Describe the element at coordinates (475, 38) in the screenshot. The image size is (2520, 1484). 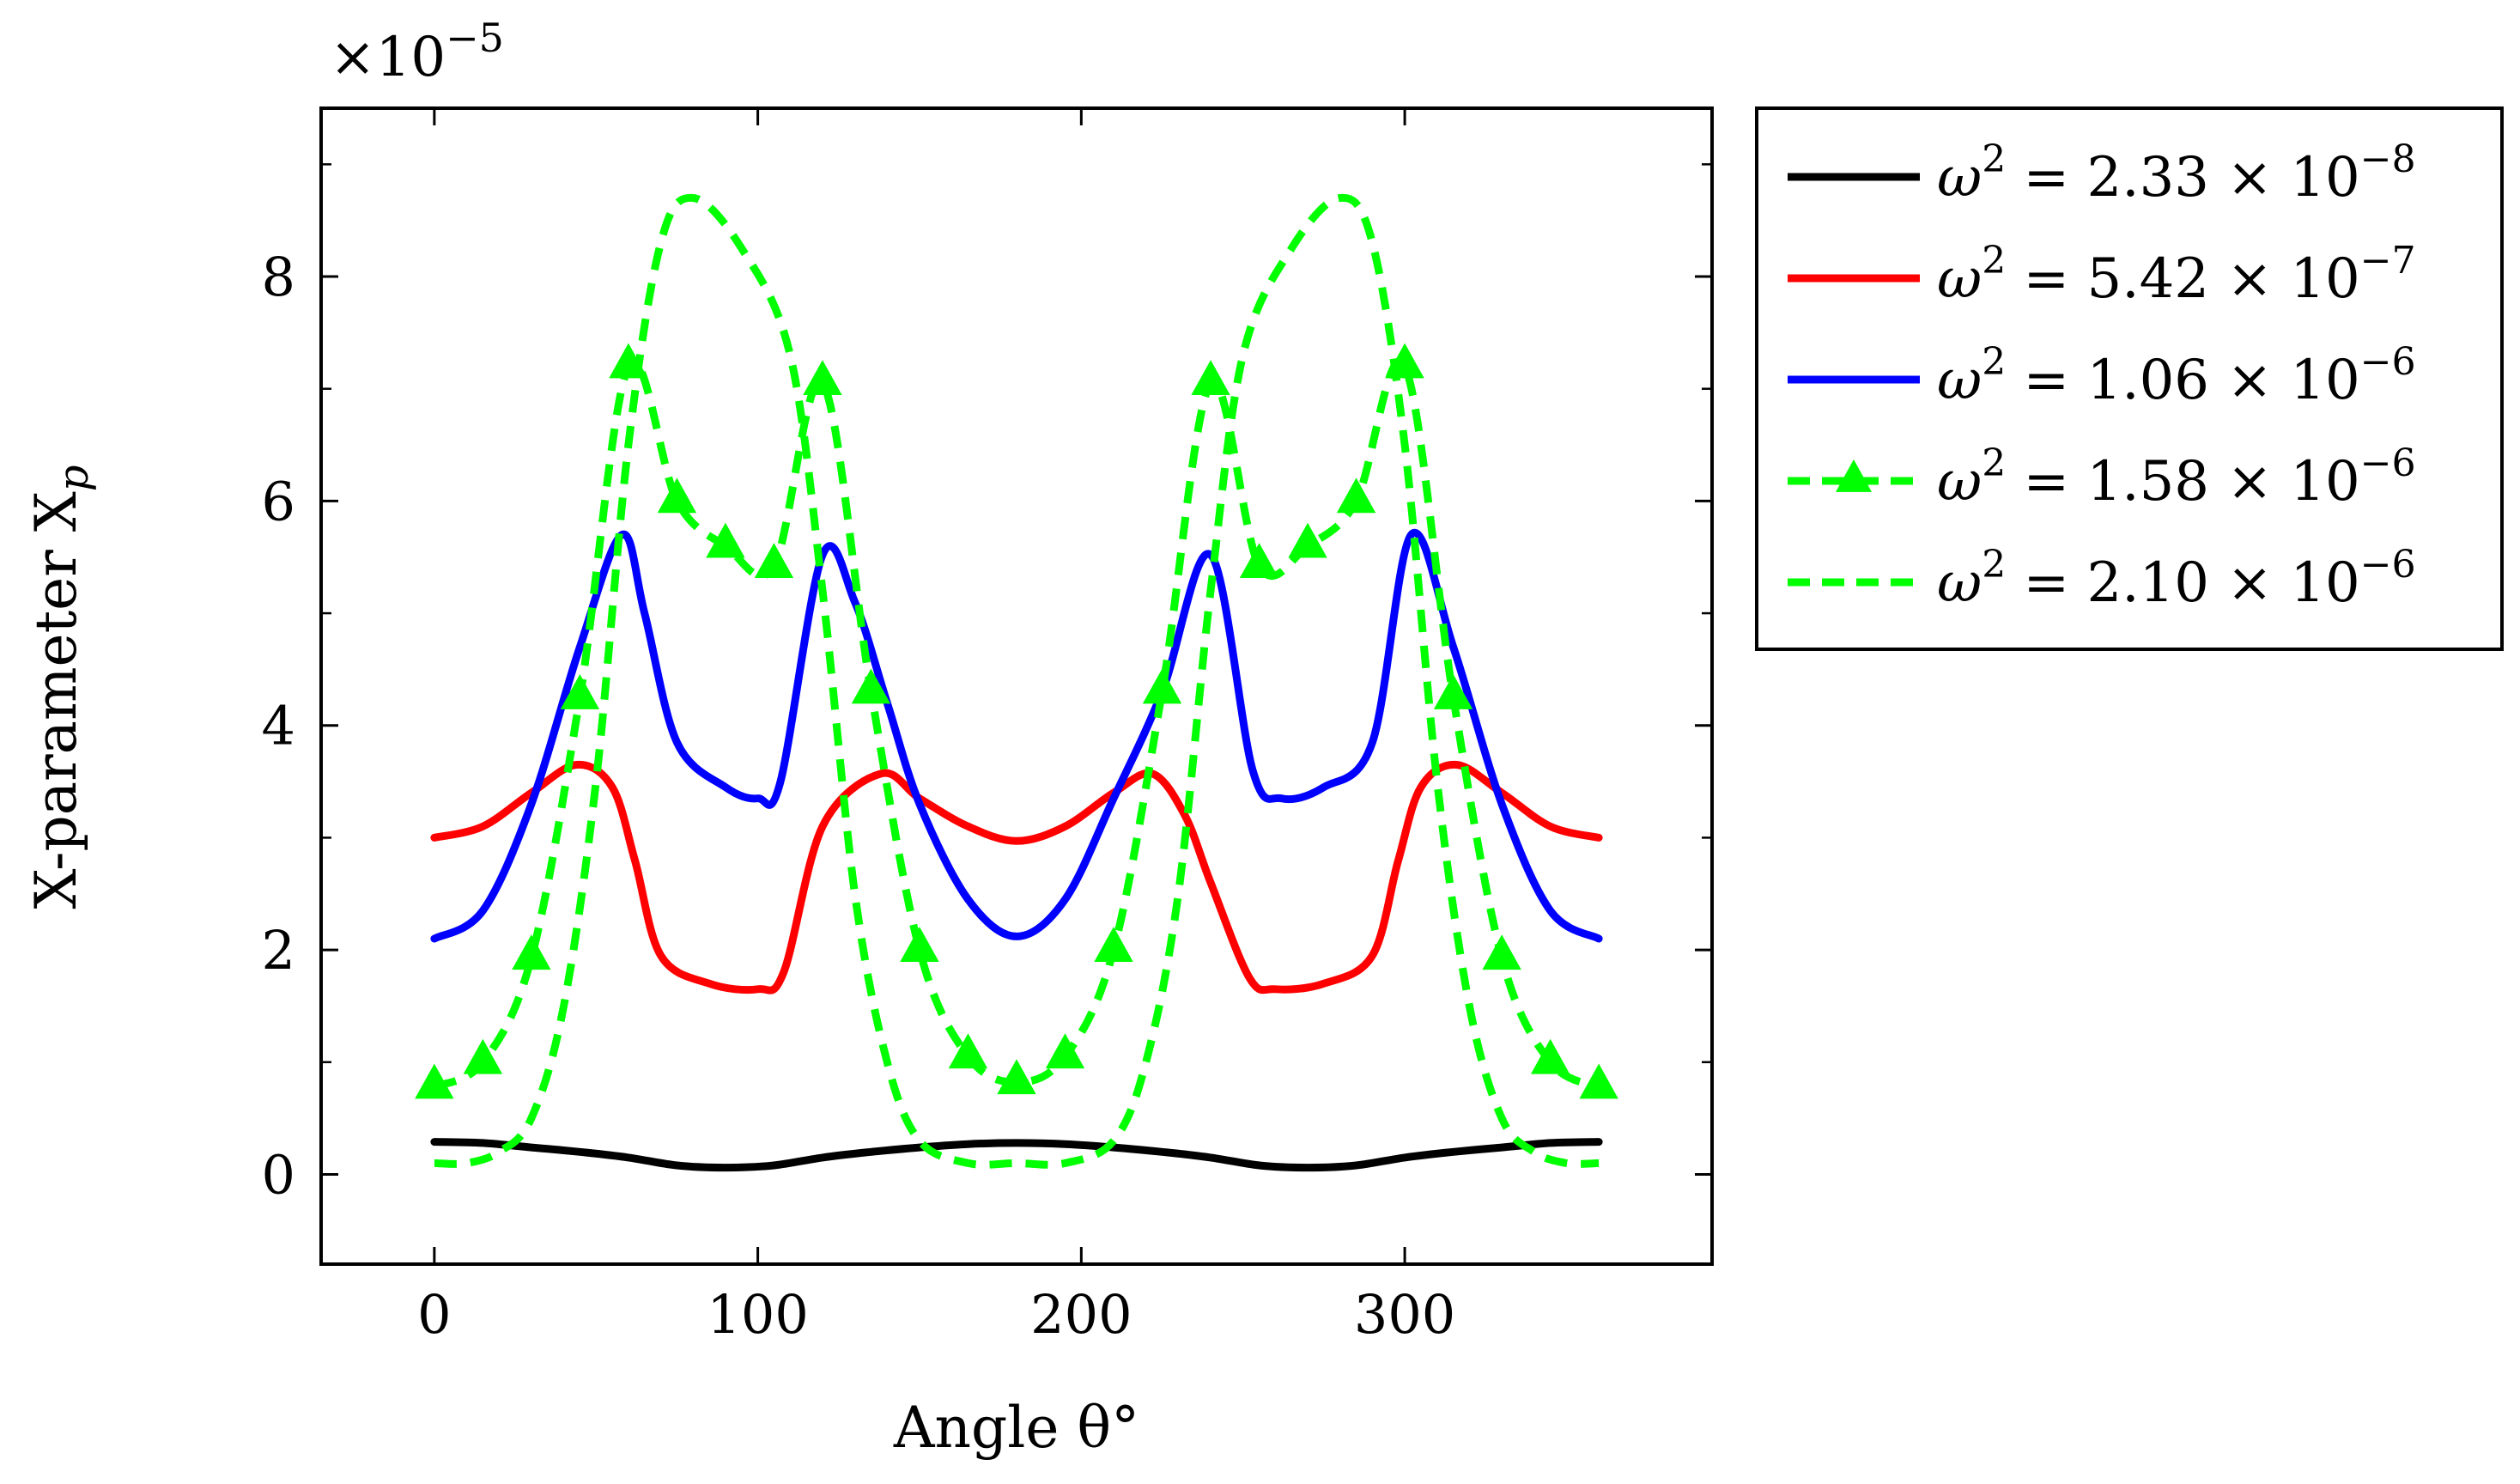
I see `y-scale-exponent: −5` at that location.